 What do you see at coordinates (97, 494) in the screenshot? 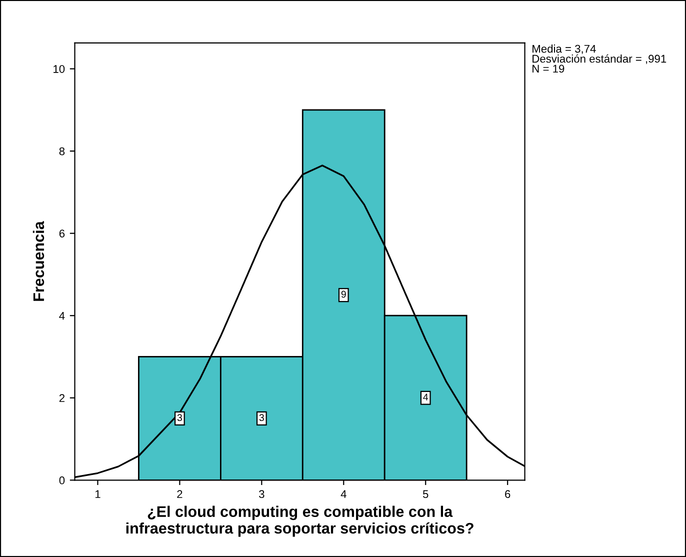
I see `x-tick-label: 1` at bounding box center [97, 494].